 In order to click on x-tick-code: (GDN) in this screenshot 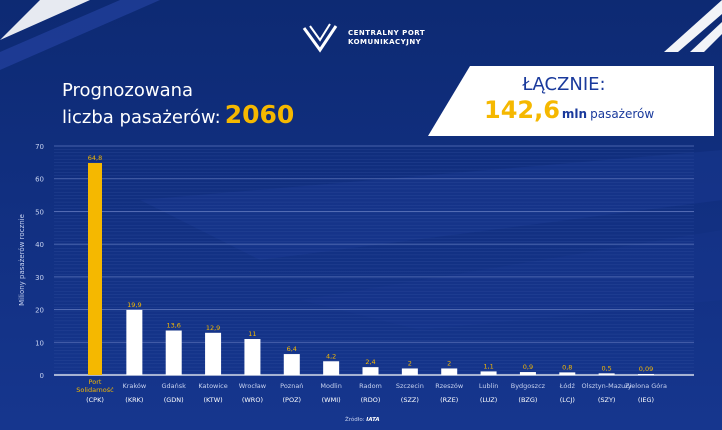, I will do `click(174, 400)`.